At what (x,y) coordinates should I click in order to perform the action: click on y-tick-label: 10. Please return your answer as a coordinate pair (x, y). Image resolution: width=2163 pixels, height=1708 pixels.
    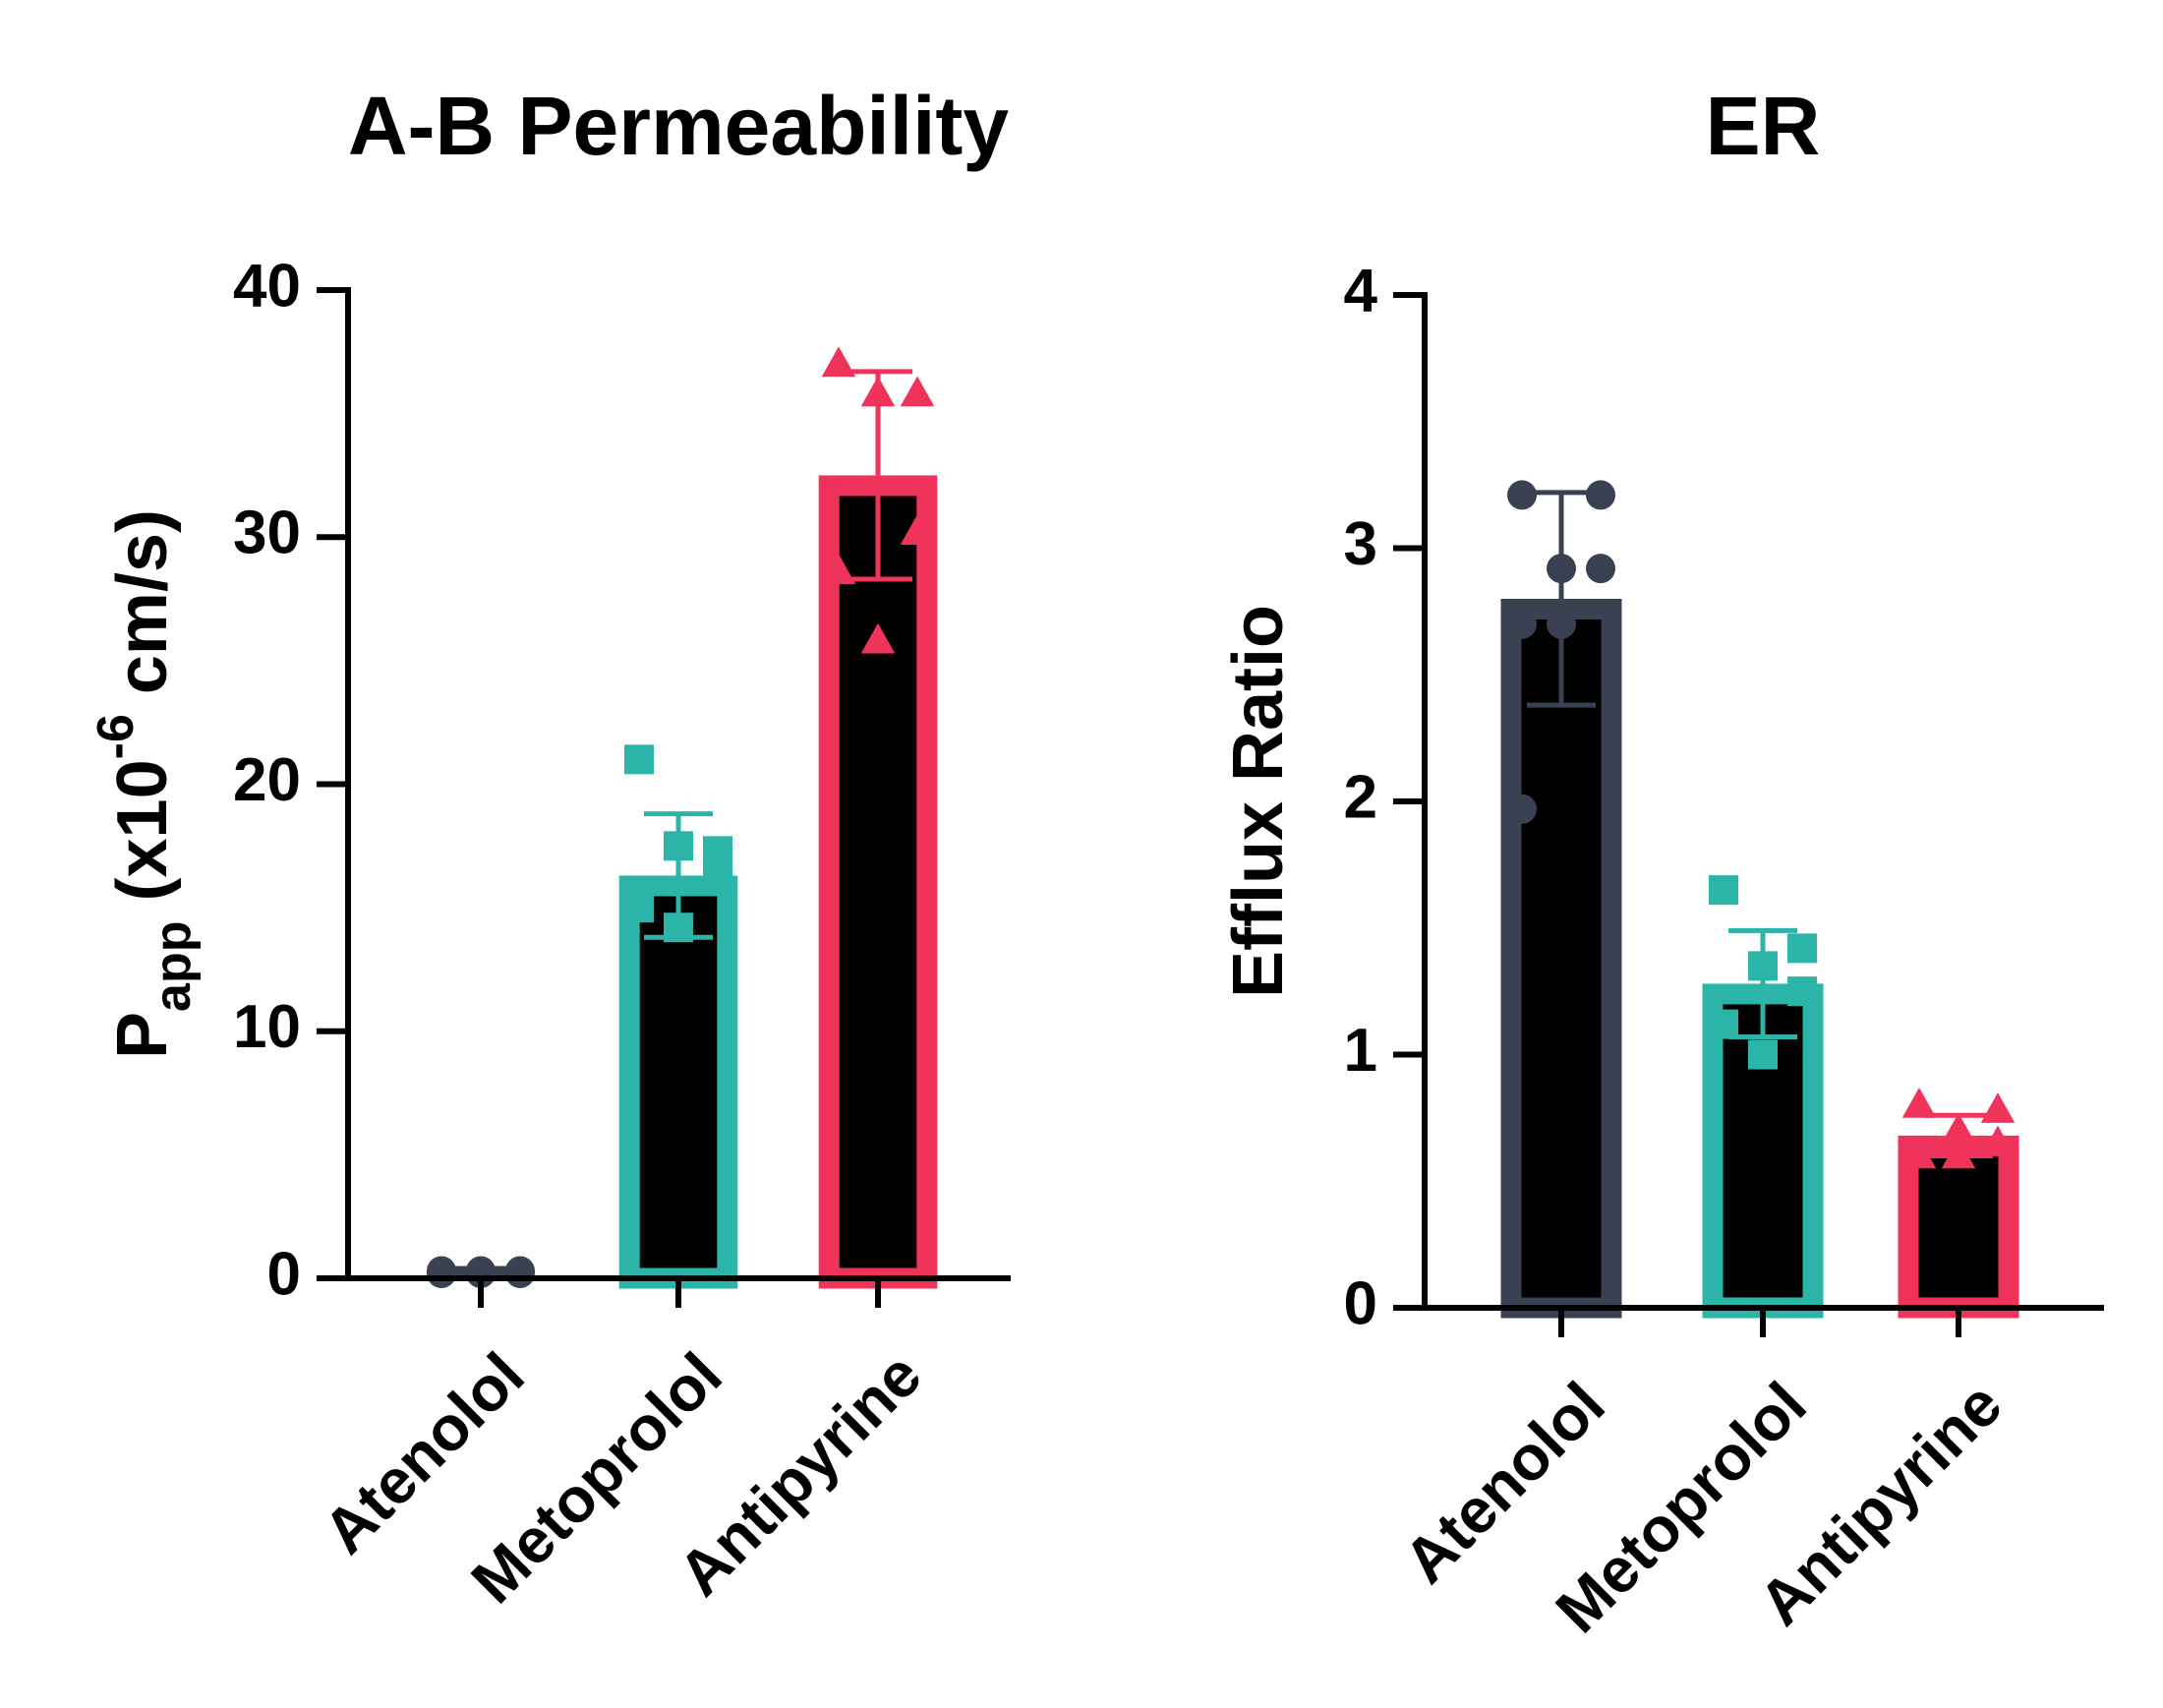
    Looking at the image, I should click on (267, 1027).